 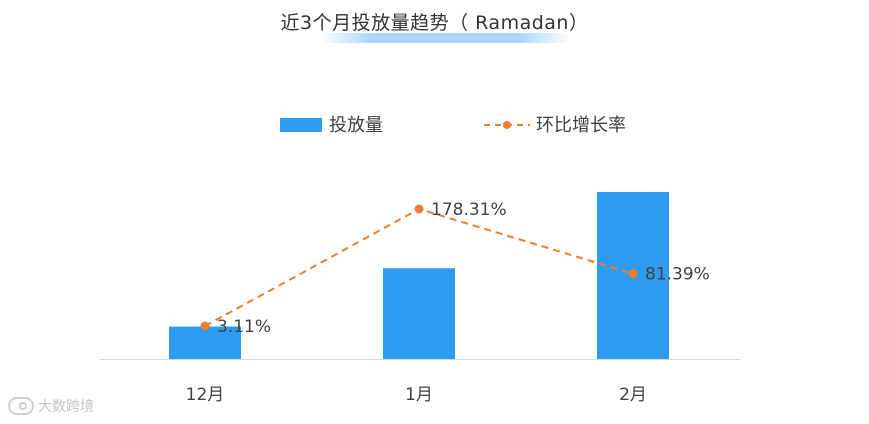 I want to click on legend-line-marker, so click(x=507, y=125).